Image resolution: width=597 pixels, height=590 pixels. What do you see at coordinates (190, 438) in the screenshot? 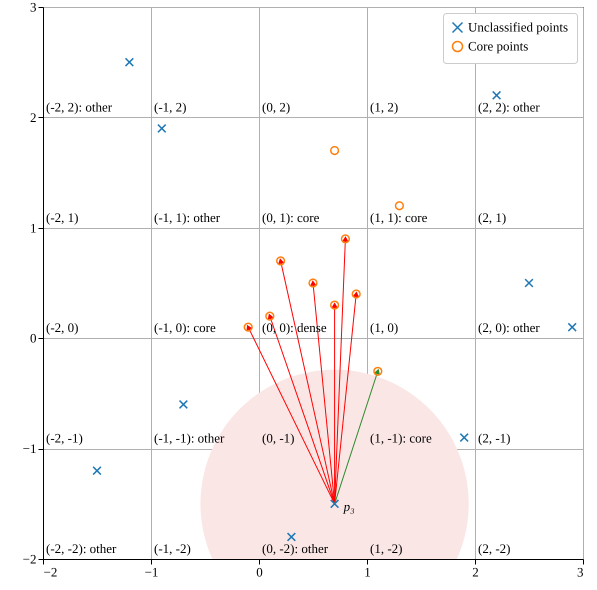
I see `annotation: (-1, -1): other` at bounding box center [190, 438].